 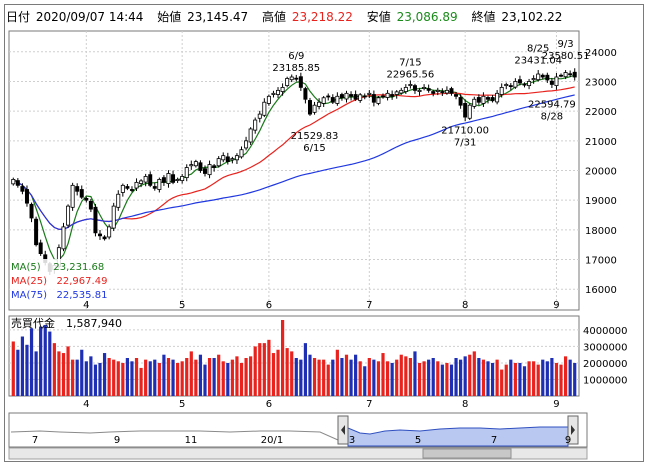 What do you see at coordinates (467, 453) in the screenshot?
I see `navigator-scrollbar-thumb` at bounding box center [467, 453].